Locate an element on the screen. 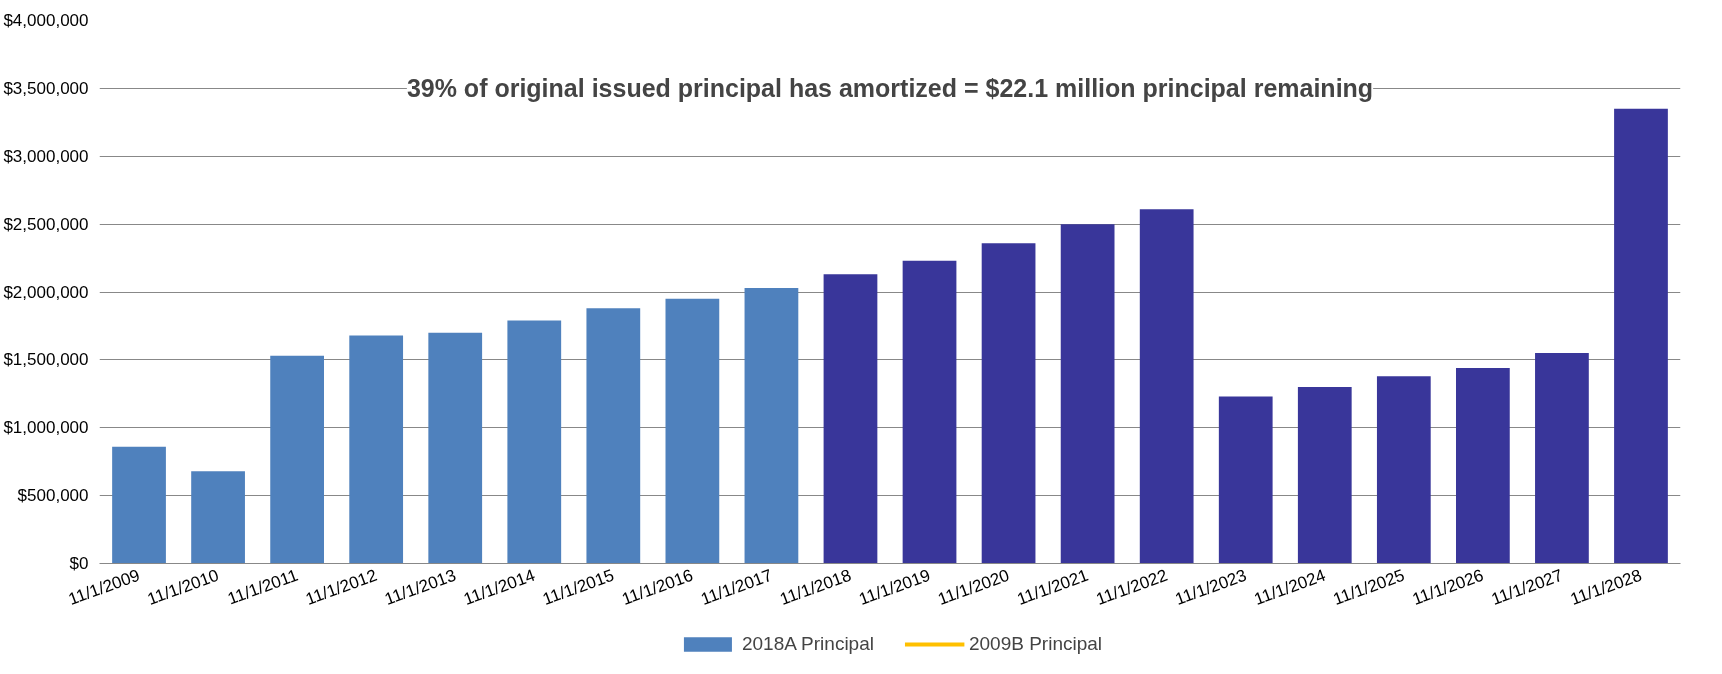 Image resolution: width=1722 pixels, height=674 pixels. legend-label: 2018A Principal is located at coordinates (807, 644).